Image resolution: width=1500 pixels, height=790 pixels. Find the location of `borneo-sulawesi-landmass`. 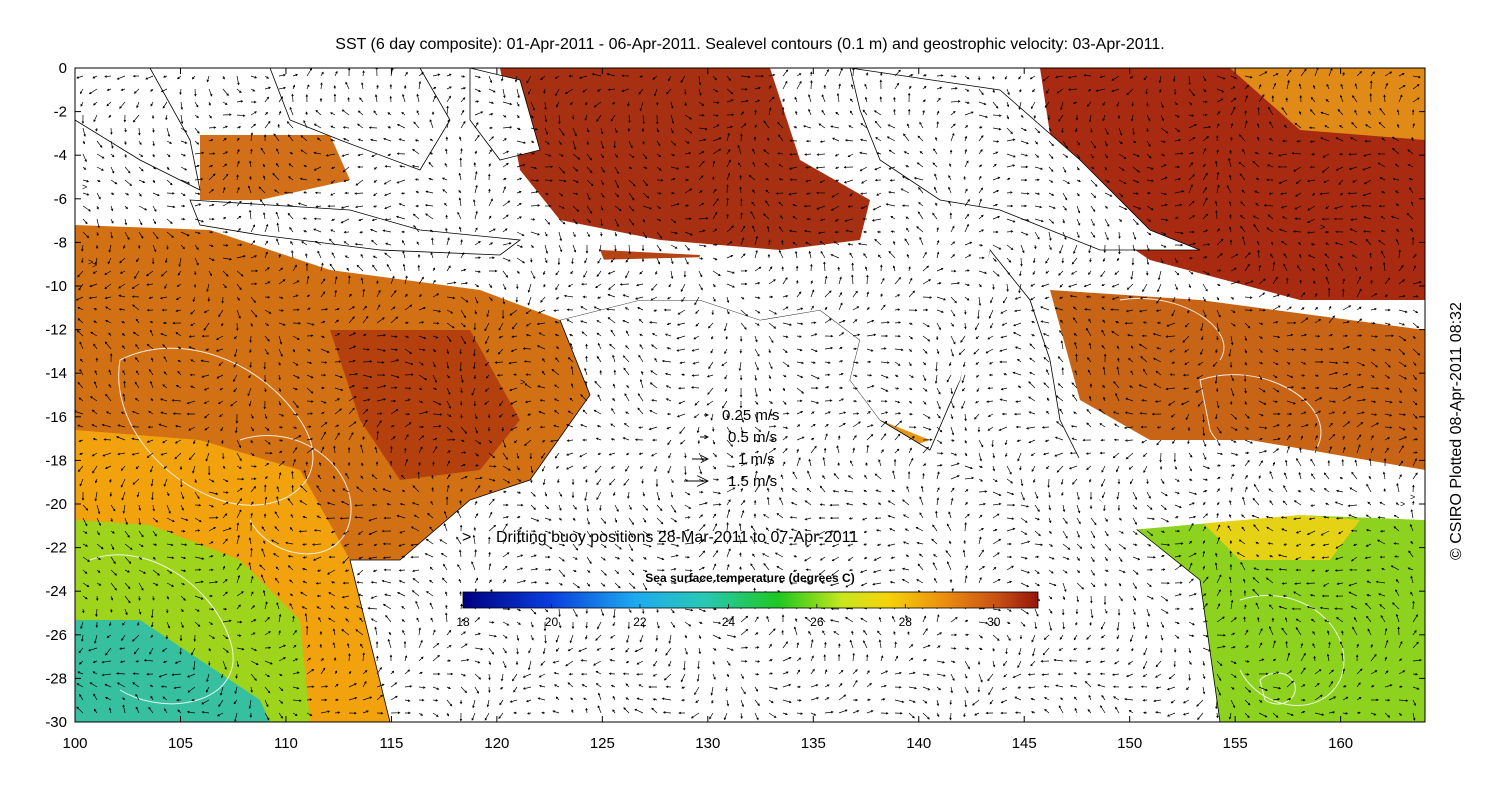

borneo-sulawesi-landmass is located at coordinates (360, 119).